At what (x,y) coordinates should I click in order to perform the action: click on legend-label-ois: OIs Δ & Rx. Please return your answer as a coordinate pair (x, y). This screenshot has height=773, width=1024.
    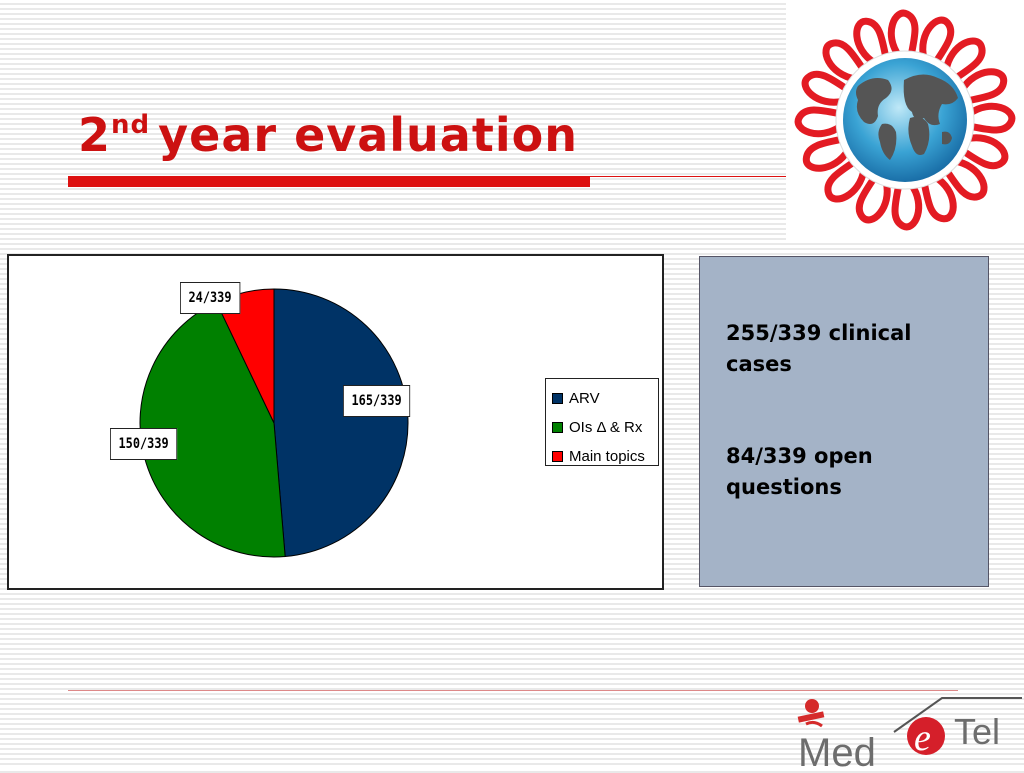
    Looking at the image, I should click on (606, 427).